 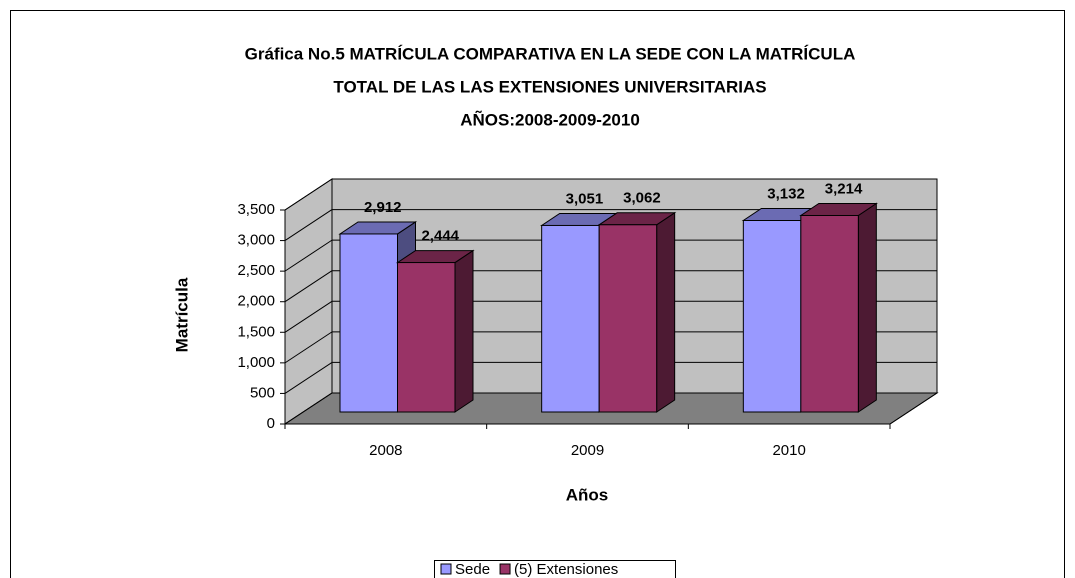 What do you see at coordinates (788, 450) in the screenshot?
I see `x-tick-label: 2010` at bounding box center [788, 450].